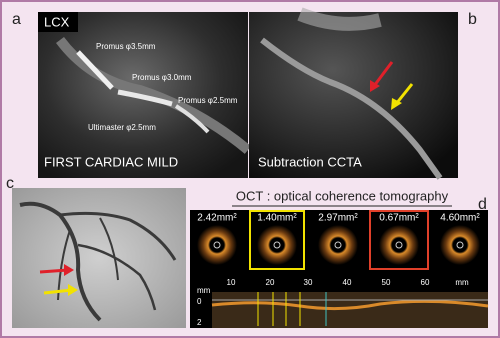  Describe the element at coordinates (347, 282) in the screenshot. I see `scale-label: 40` at that location.